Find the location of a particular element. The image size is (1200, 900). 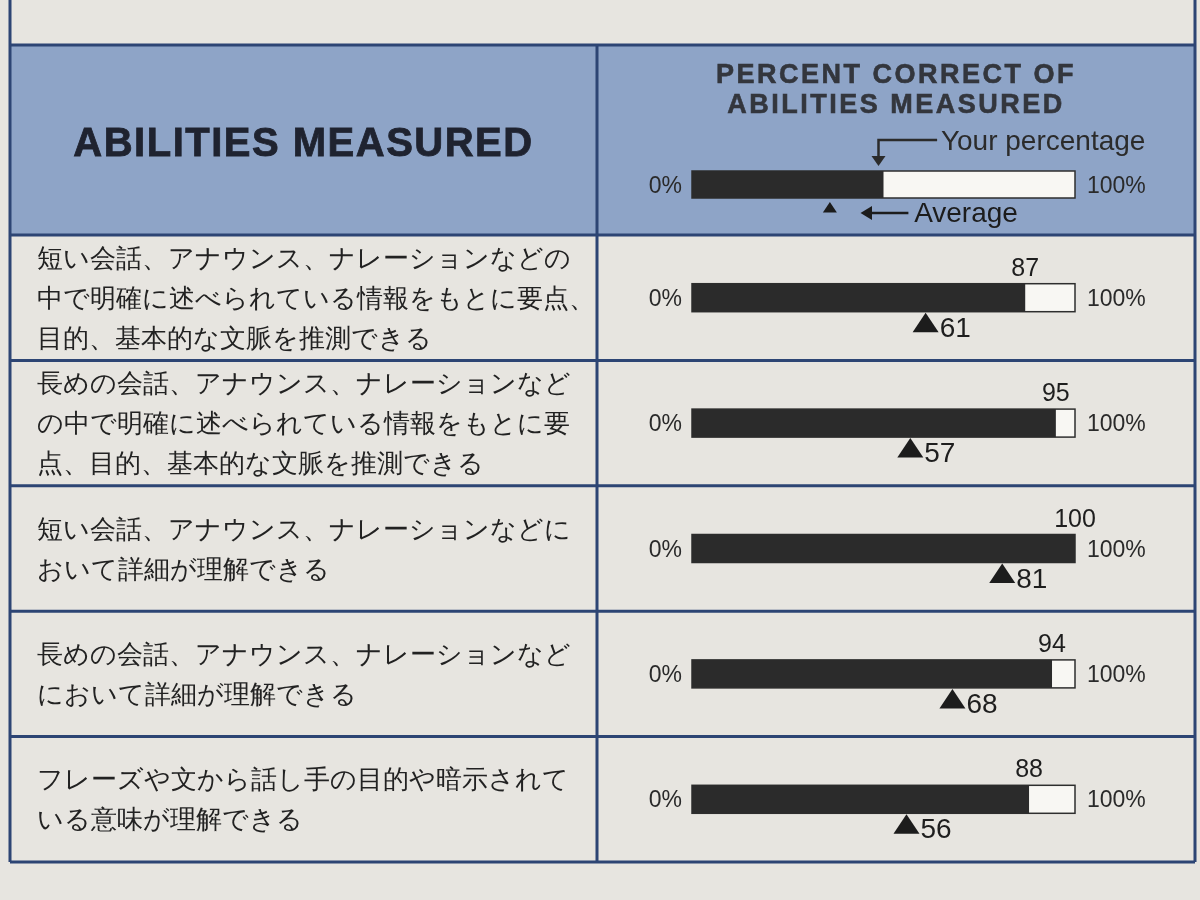

y-tick-label: フレーズや文から話し手の目的や暗示されている意味が理解できる is located at coordinates (303, 799).